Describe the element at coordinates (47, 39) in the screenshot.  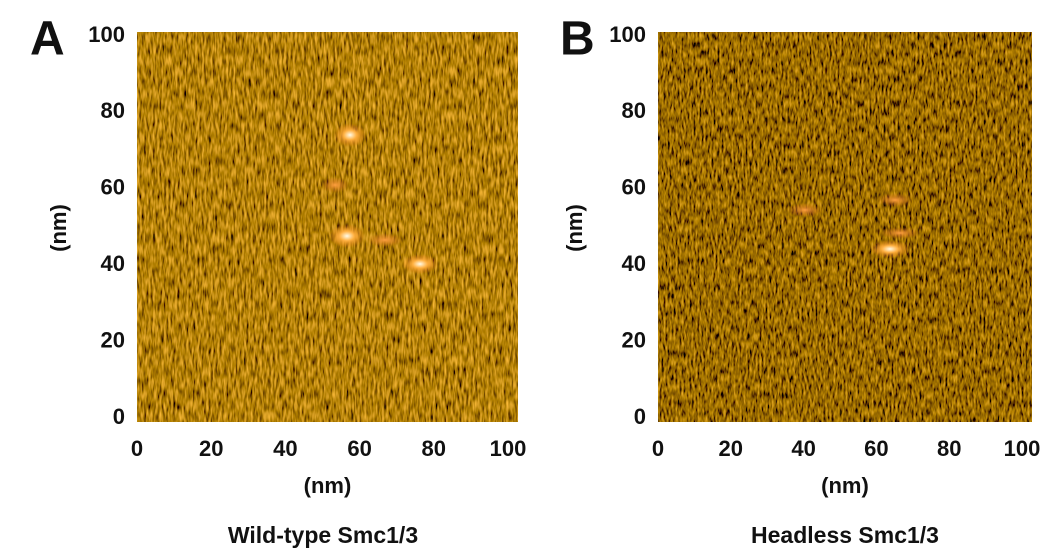
I see `panel-label: A` at that location.